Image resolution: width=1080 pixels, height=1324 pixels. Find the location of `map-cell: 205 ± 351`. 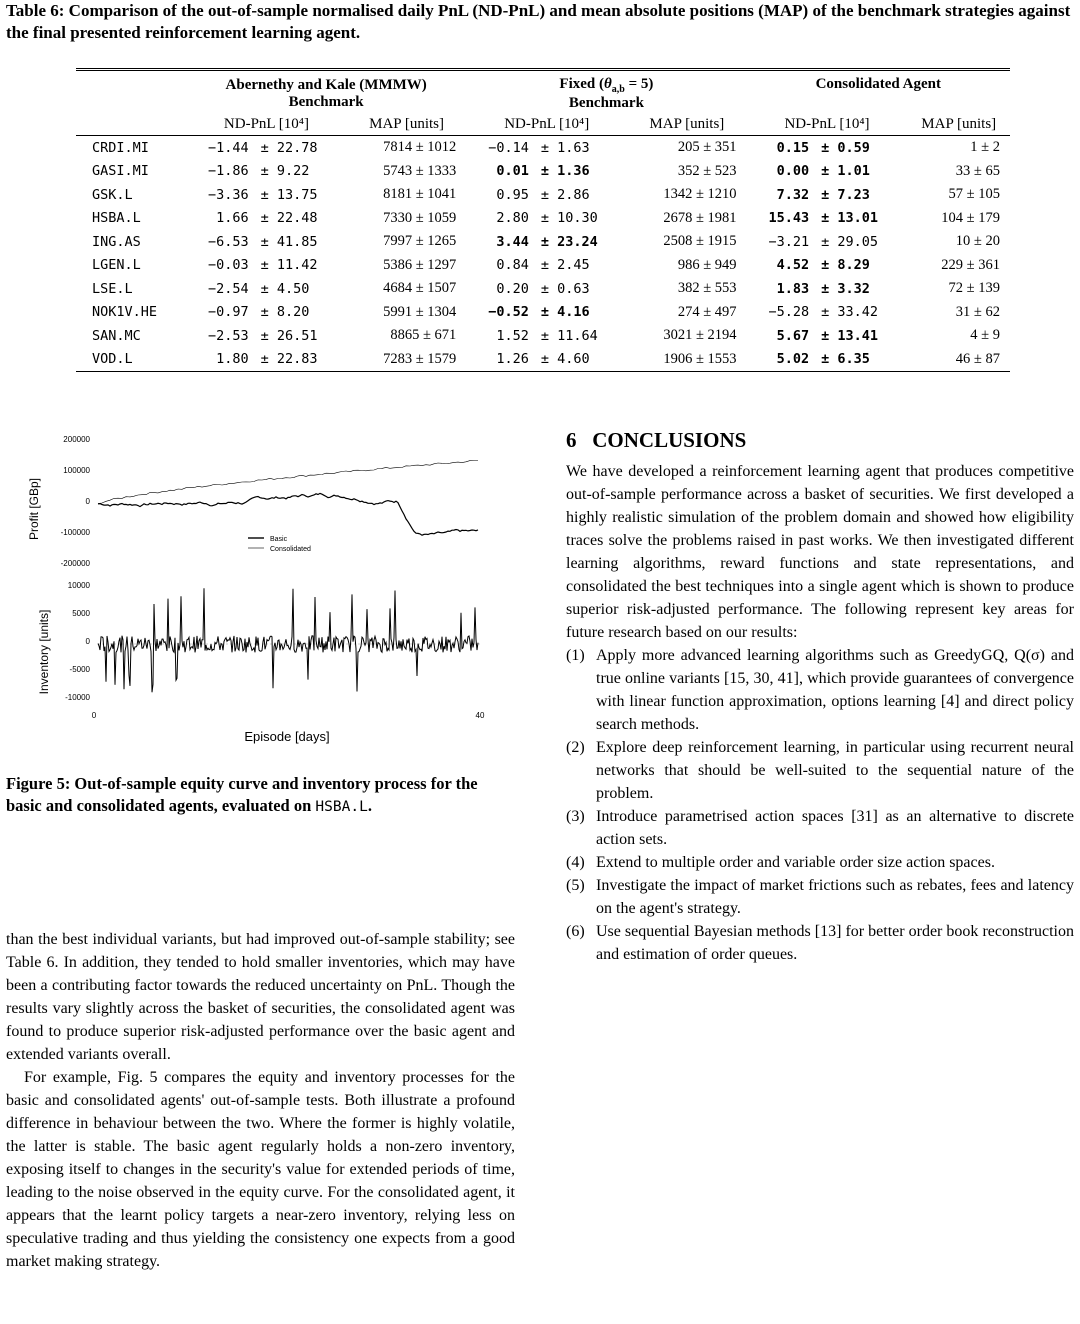

map-cell: 205 ± 351 is located at coordinates (707, 147).